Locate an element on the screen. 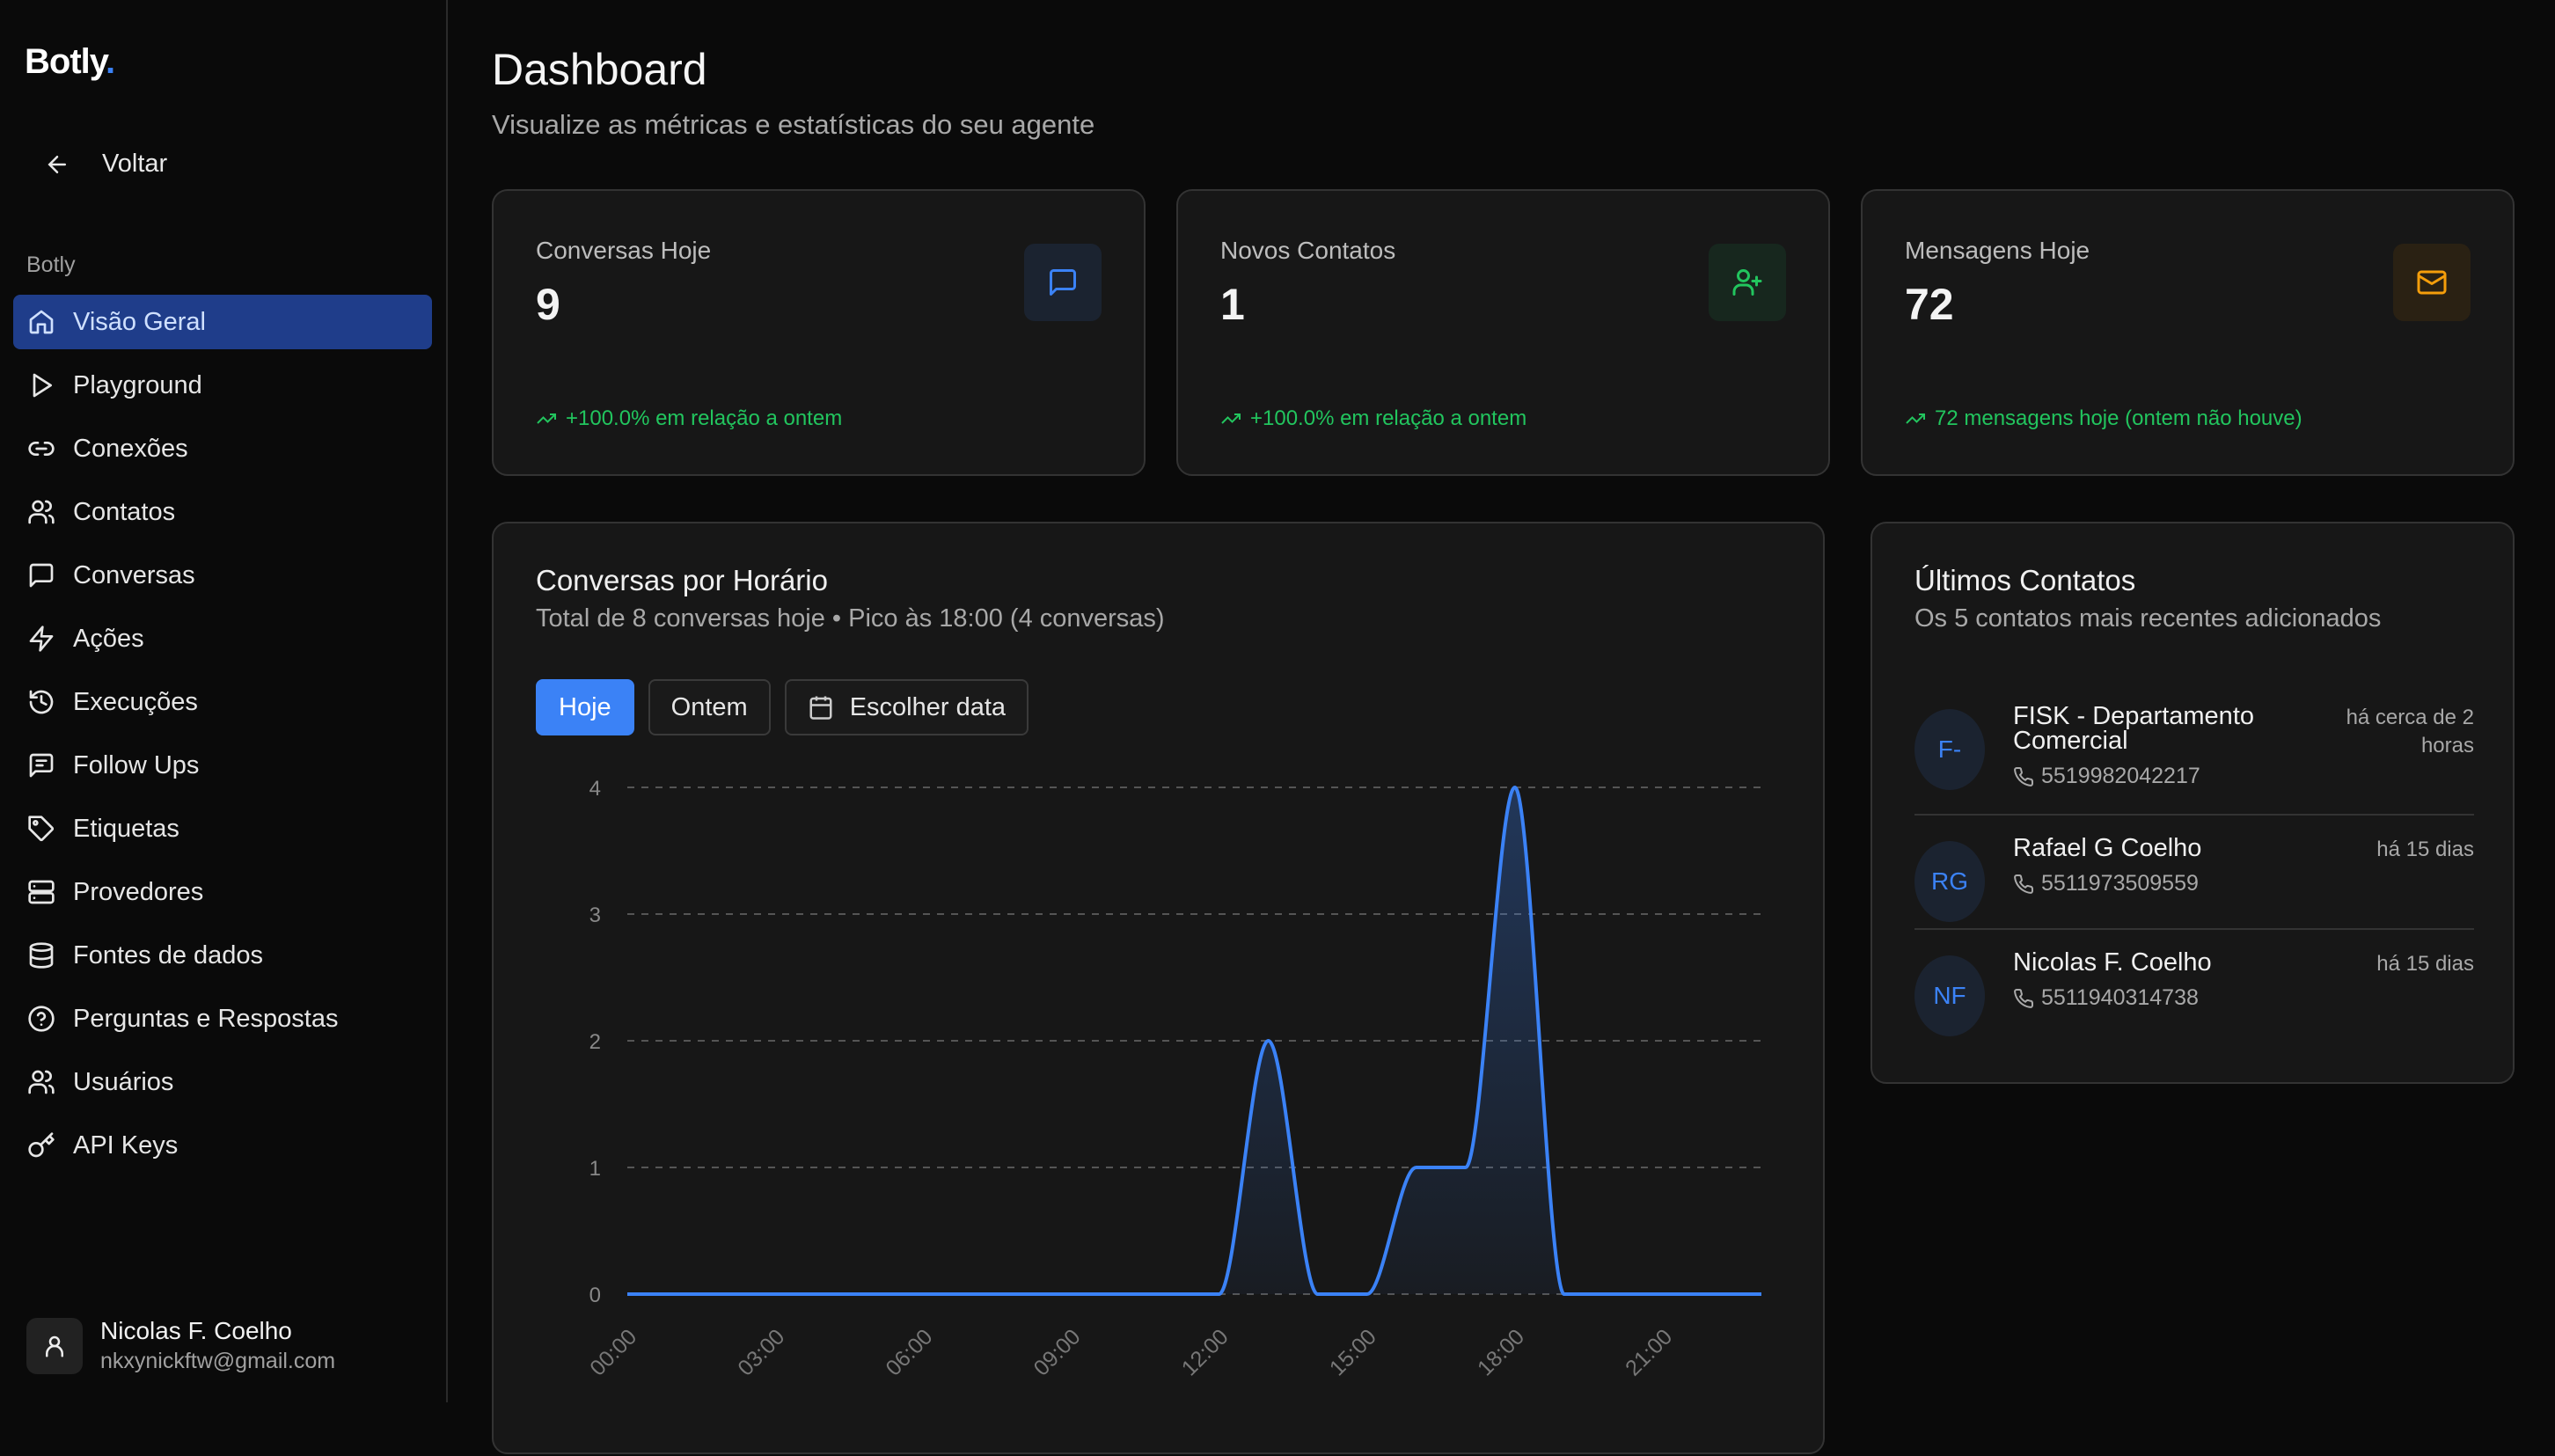 The height and width of the screenshot is (1456, 2555). sidebar-item-label: Ações is located at coordinates (108, 638).